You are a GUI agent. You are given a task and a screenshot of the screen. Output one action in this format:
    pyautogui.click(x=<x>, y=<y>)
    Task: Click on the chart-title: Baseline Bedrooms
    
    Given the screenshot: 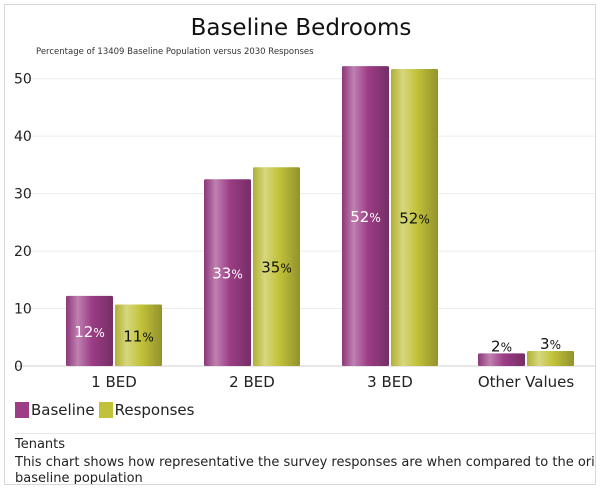 What is the action you would take?
    pyautogui.click(x=301, y=28)
    